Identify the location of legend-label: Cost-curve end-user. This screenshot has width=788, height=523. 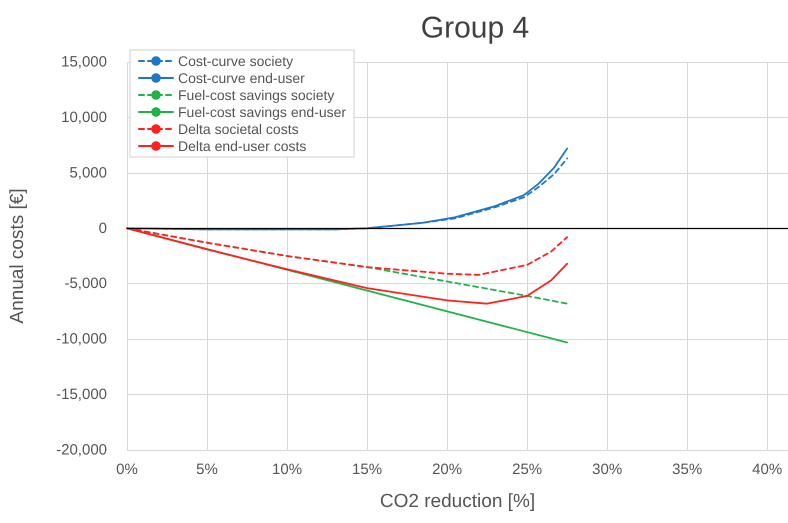
(242, 78).